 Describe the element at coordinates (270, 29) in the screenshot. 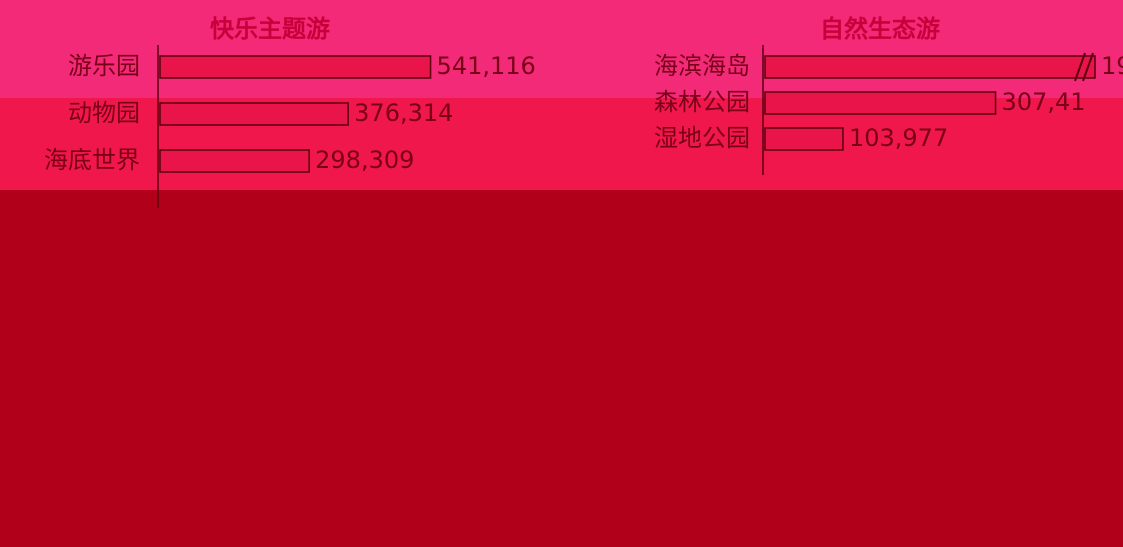

I see `chart-title: 快乐主题游` at that location.